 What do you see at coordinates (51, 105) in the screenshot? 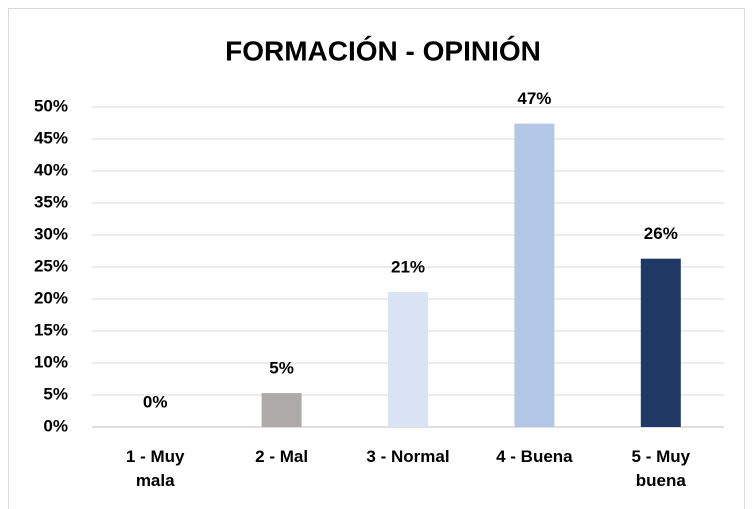
I see `y-tick-label: 50%` at bounding box center [51, 105].